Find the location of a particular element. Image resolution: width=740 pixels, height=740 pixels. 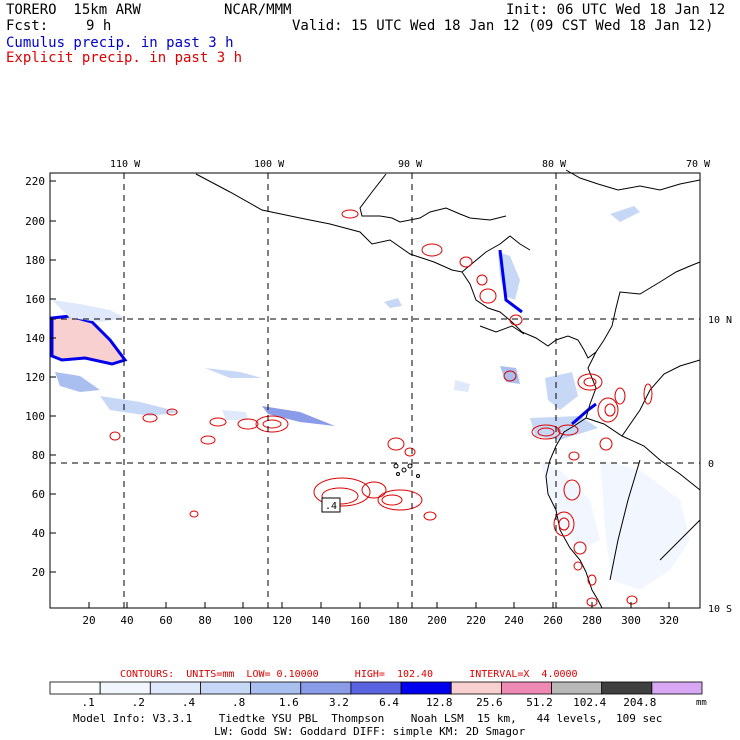

precip-colorbar is located at coordinates (376, 688).